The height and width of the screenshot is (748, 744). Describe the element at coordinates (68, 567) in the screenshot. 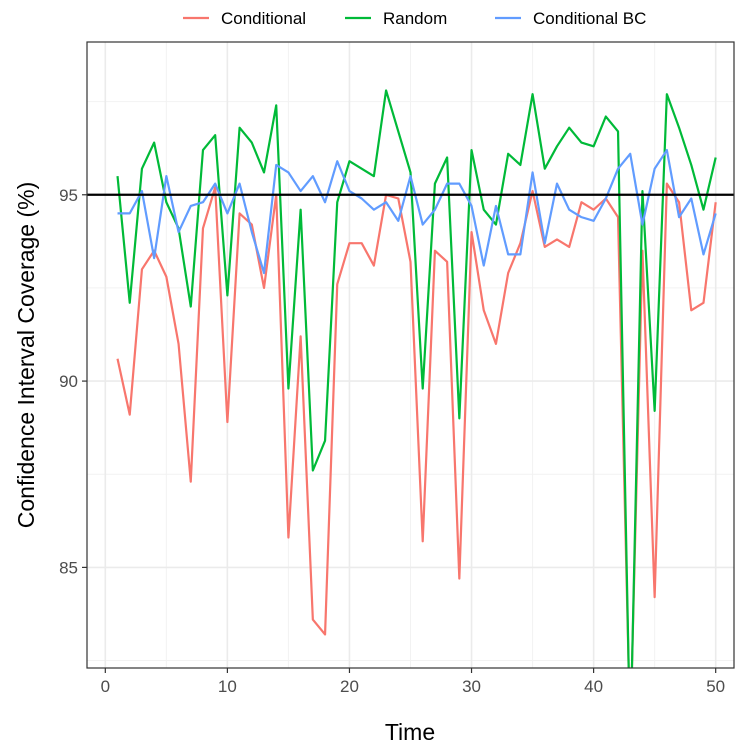

I see `y-tick-label: 85` at that location.